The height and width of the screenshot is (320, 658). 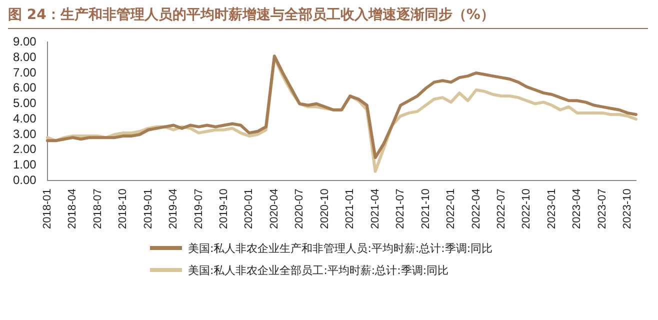 What do you see at coordinates (328, 17) in the screenshot?
I see `chart-title: 图 24：生产和非管理人员的平均时薪增速与全部员工收入增速逐渐同步（%）` at bounding box center [328, 17].